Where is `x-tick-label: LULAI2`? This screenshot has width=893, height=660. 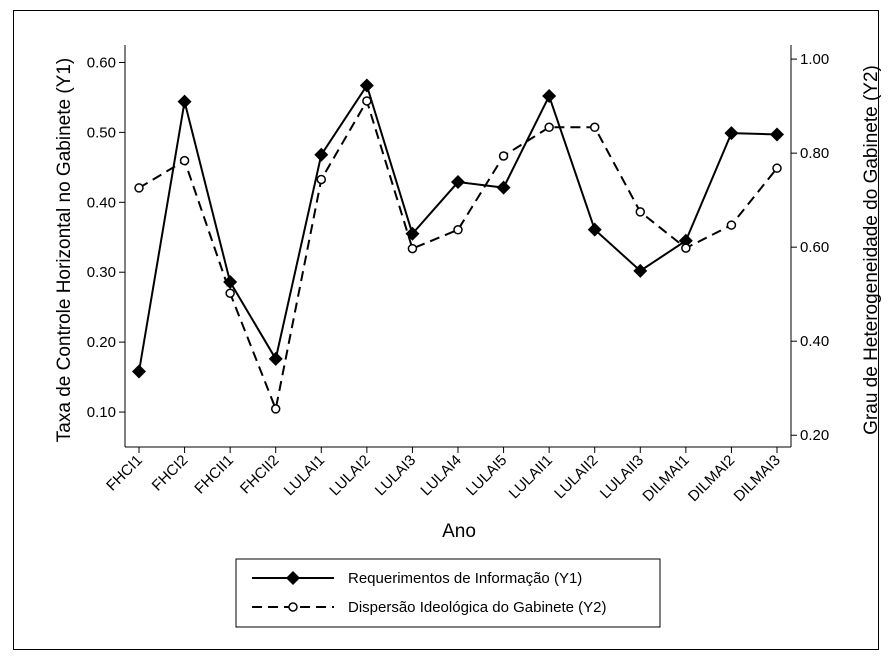
x-tick-label: LULAI2 is located at coordinates (349, 475).